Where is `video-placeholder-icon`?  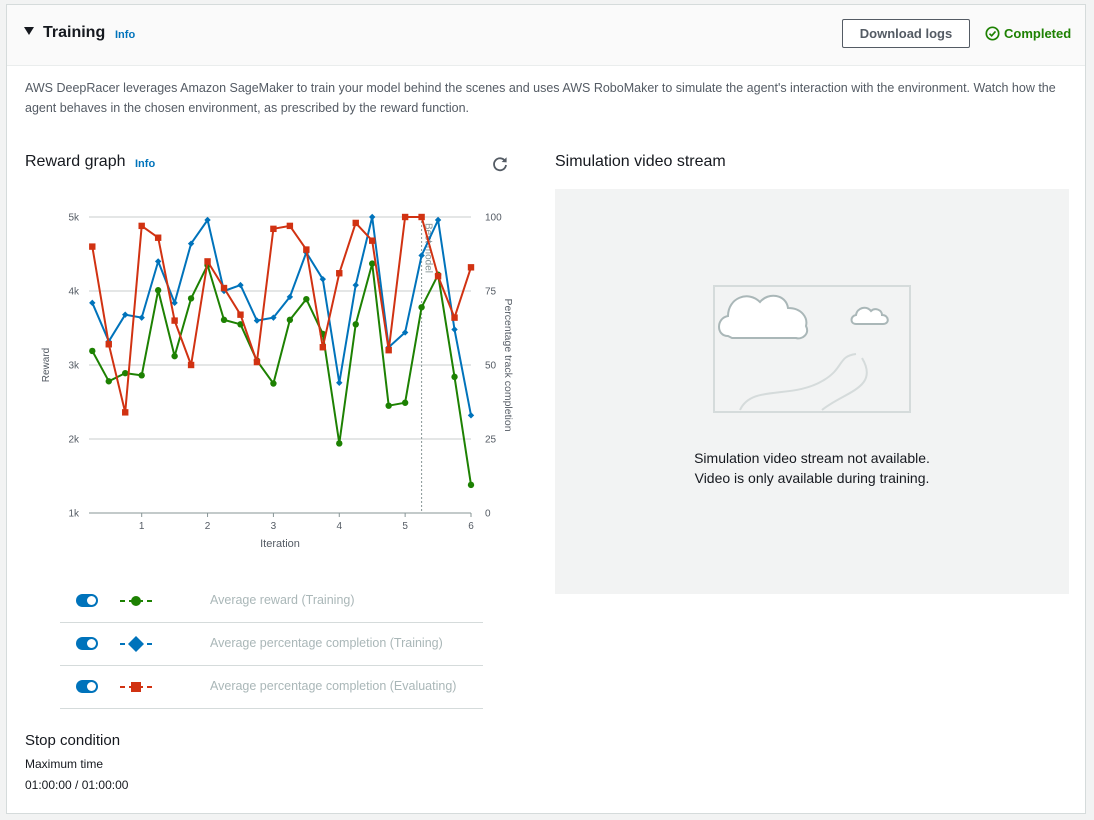 video-placeholder-icon is located at coordinates (812, 349).